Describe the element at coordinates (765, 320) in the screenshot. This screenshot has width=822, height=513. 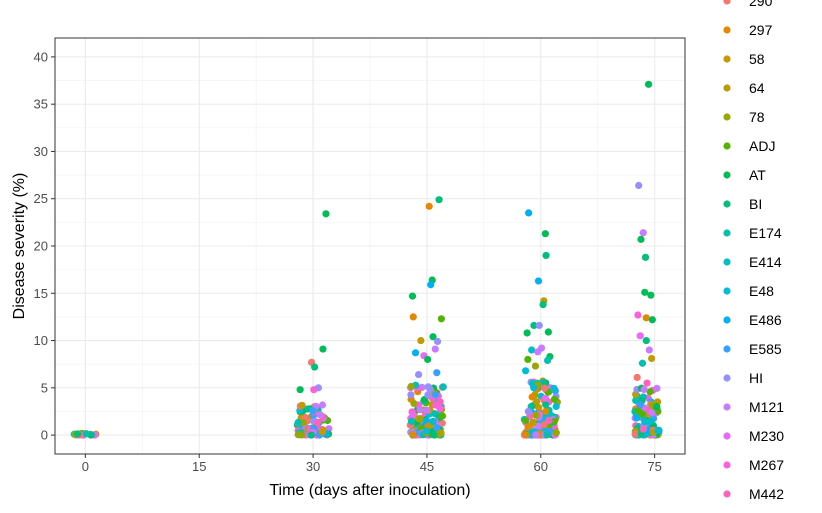
I see `legend-label: E486` at that location.